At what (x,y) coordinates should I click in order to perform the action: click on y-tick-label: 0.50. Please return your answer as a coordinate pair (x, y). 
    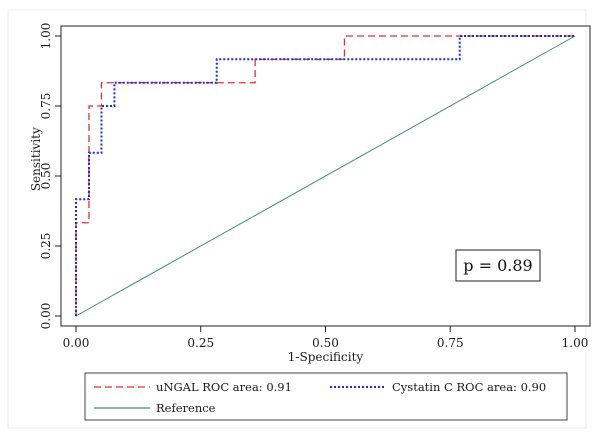
    Looking at the image, I should click on (46, 176).